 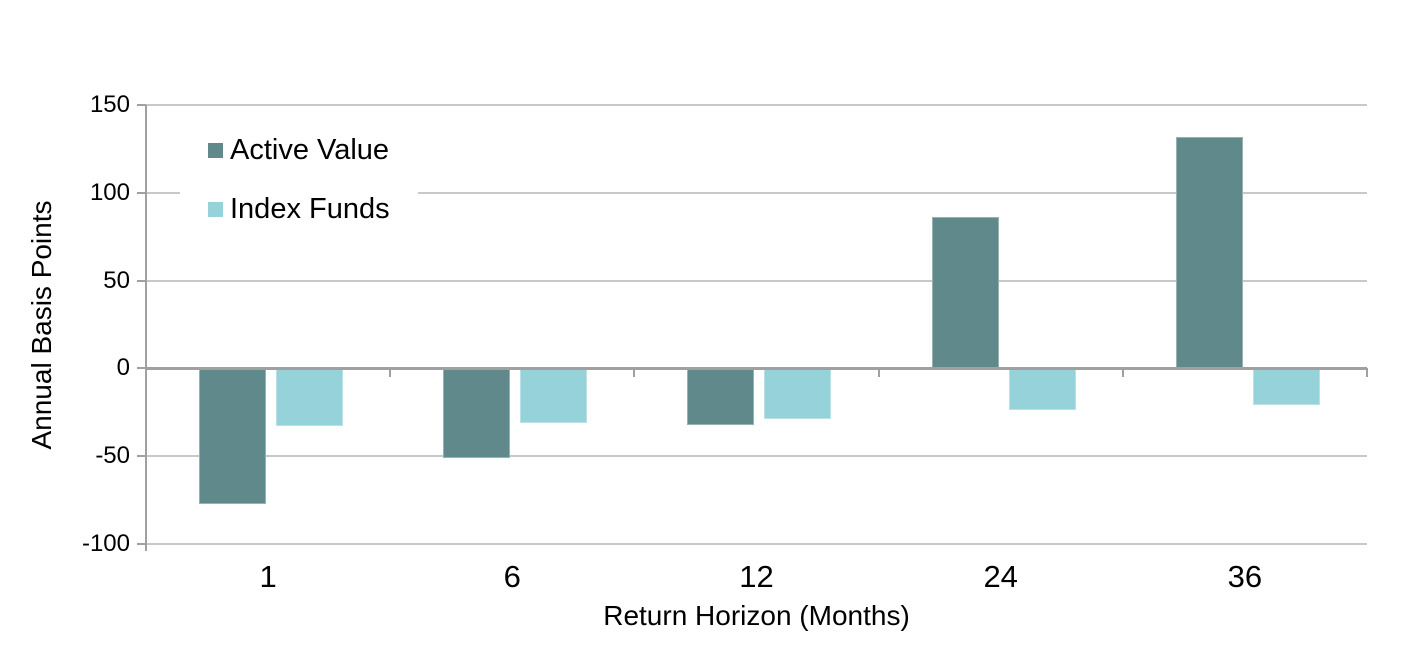 What do you see at coordinates (756, 368) in the screenshot?
I see `zero-axis-line` at bounding box center [756, 368].